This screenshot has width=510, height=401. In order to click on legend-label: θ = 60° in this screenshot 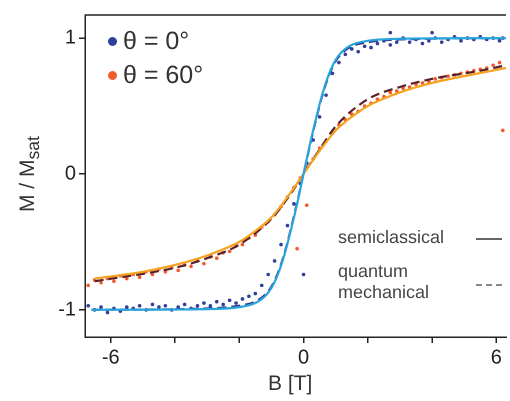, I will do `click(163, 75)`.